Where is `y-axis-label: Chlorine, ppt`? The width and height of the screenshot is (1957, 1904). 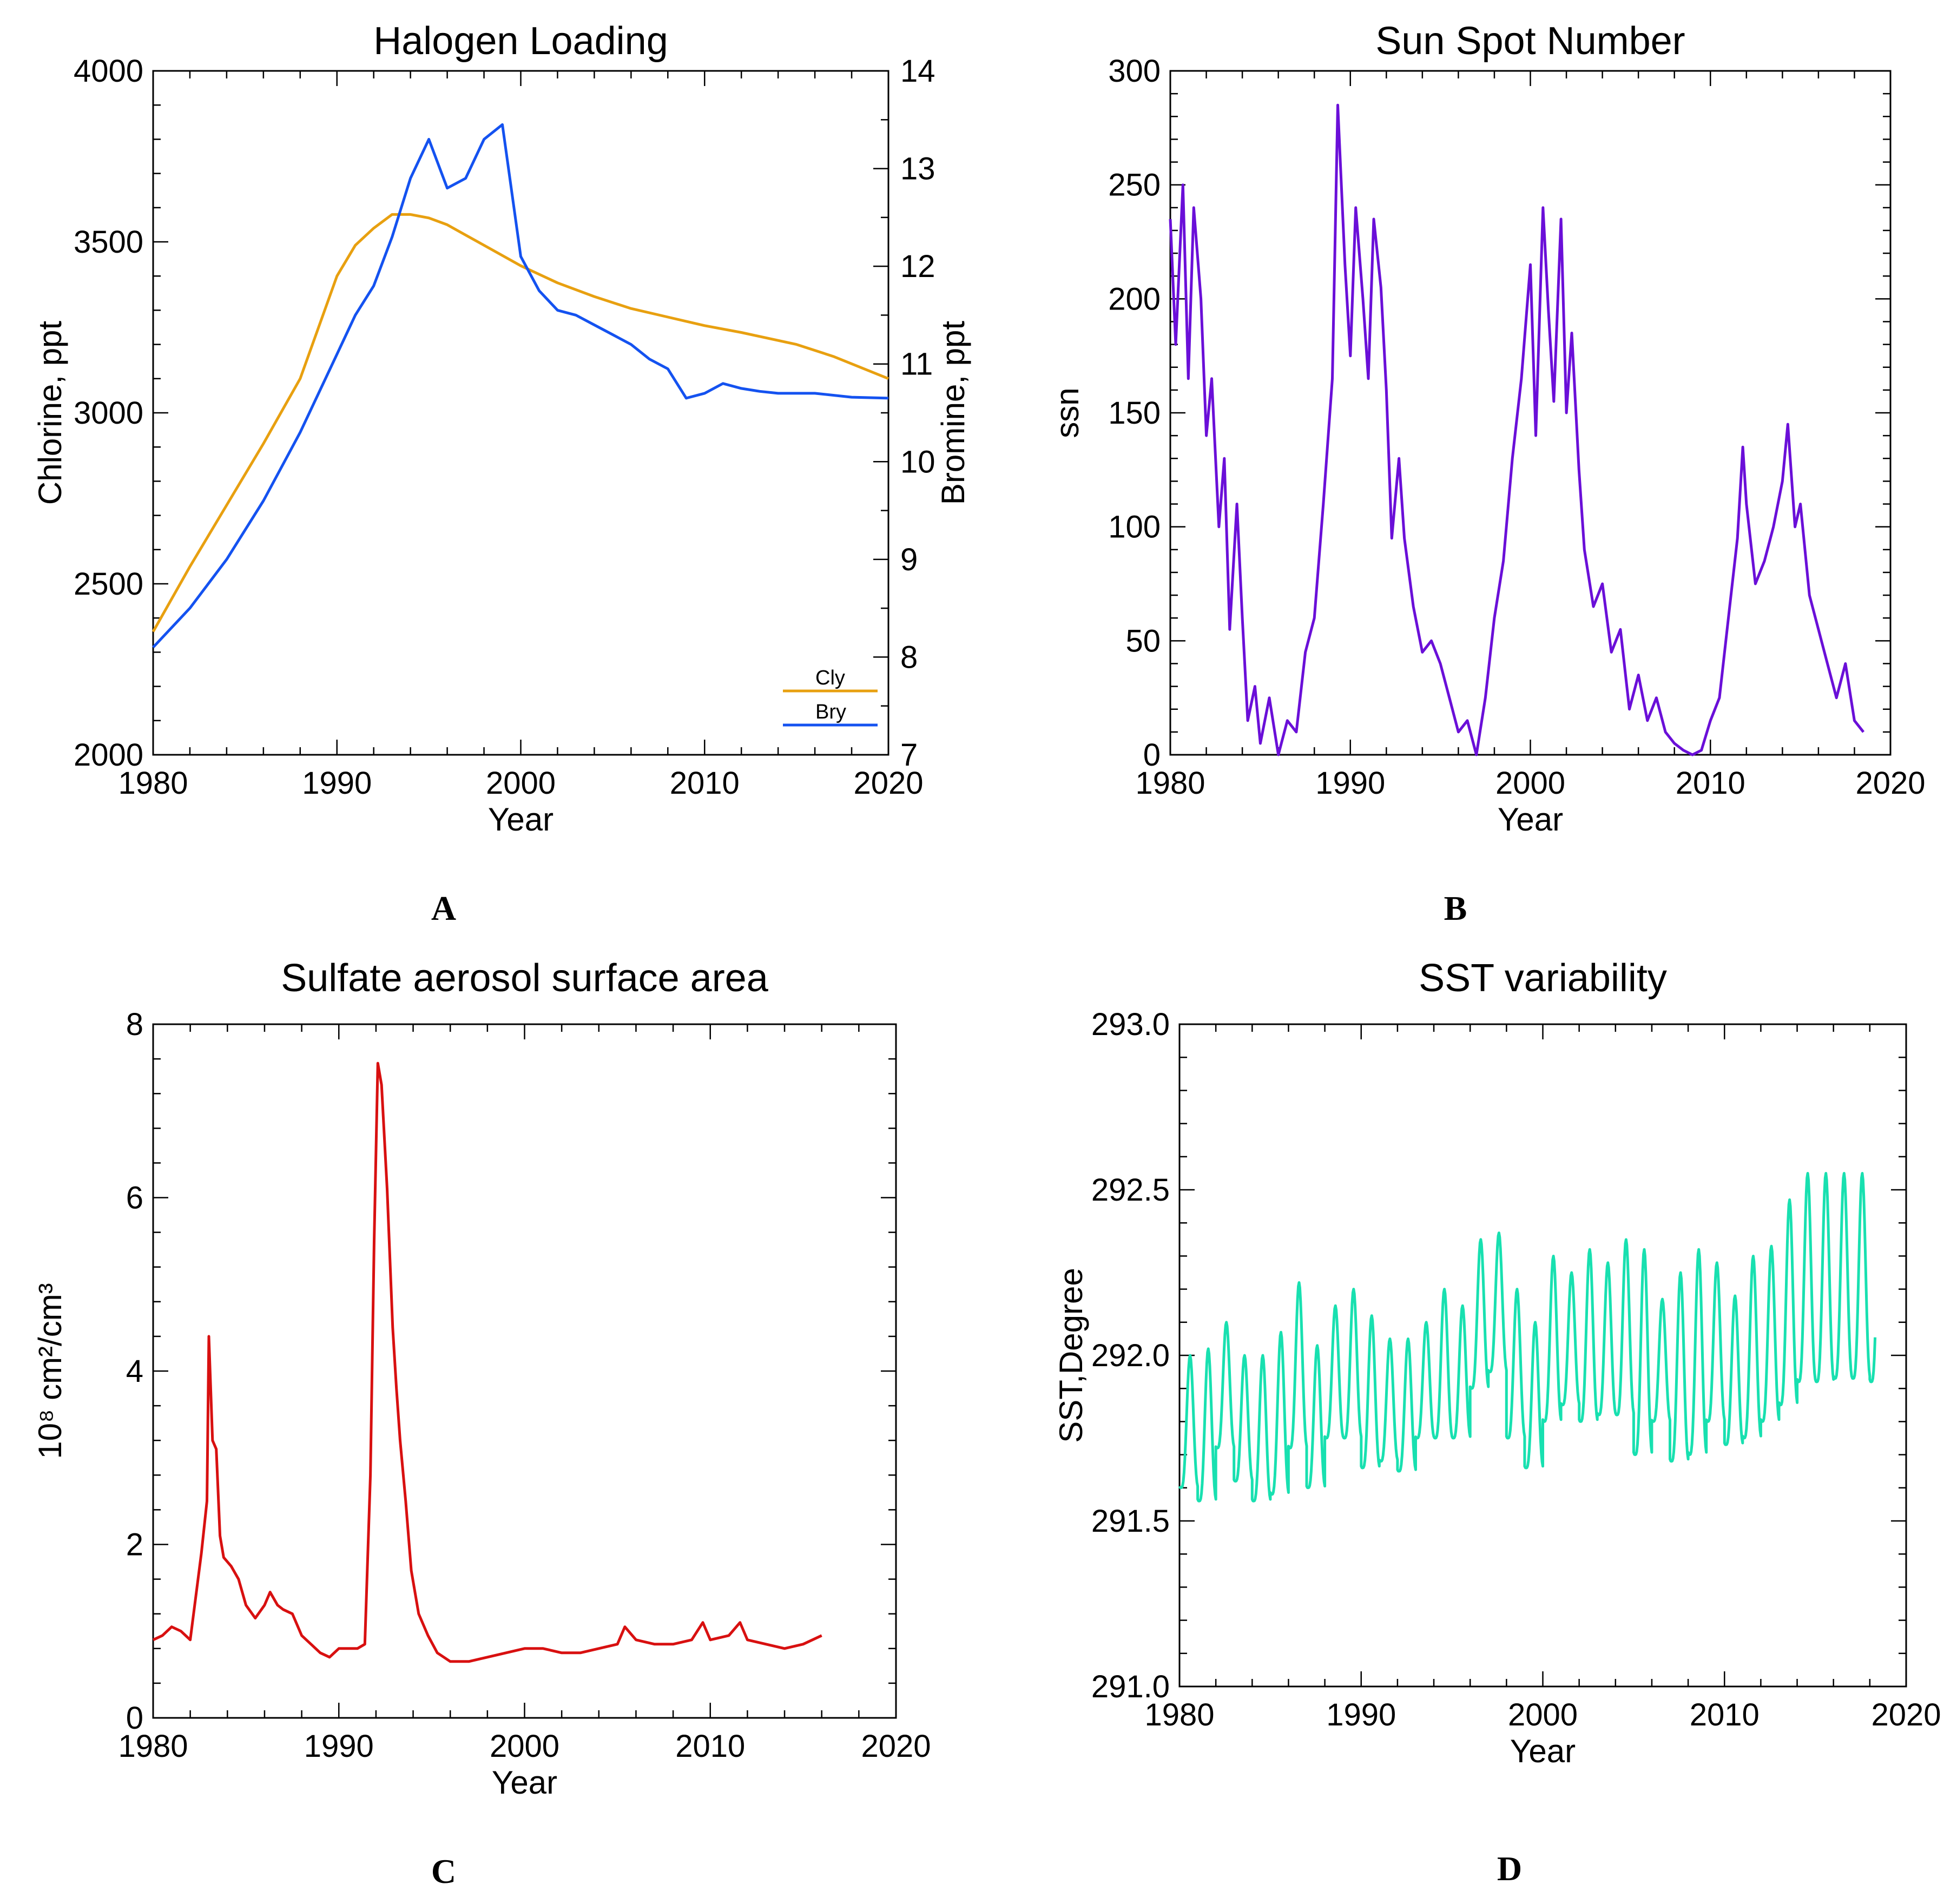 y-axis-label: Chlorine, ppt is located at coordinates (50, 413).